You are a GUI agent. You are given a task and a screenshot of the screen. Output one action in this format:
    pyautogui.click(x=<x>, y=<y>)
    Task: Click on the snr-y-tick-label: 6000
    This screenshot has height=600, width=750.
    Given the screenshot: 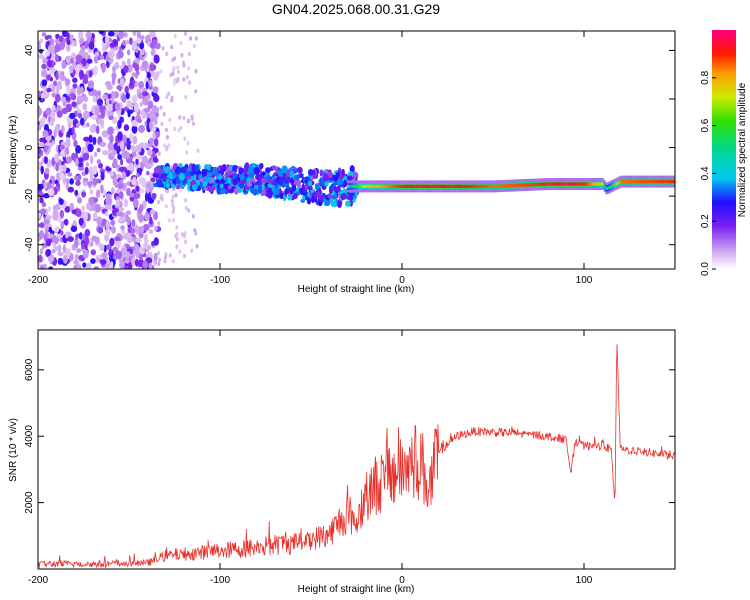 What is the action you would take?
    pyautogui.click(x=29, y=369)
    